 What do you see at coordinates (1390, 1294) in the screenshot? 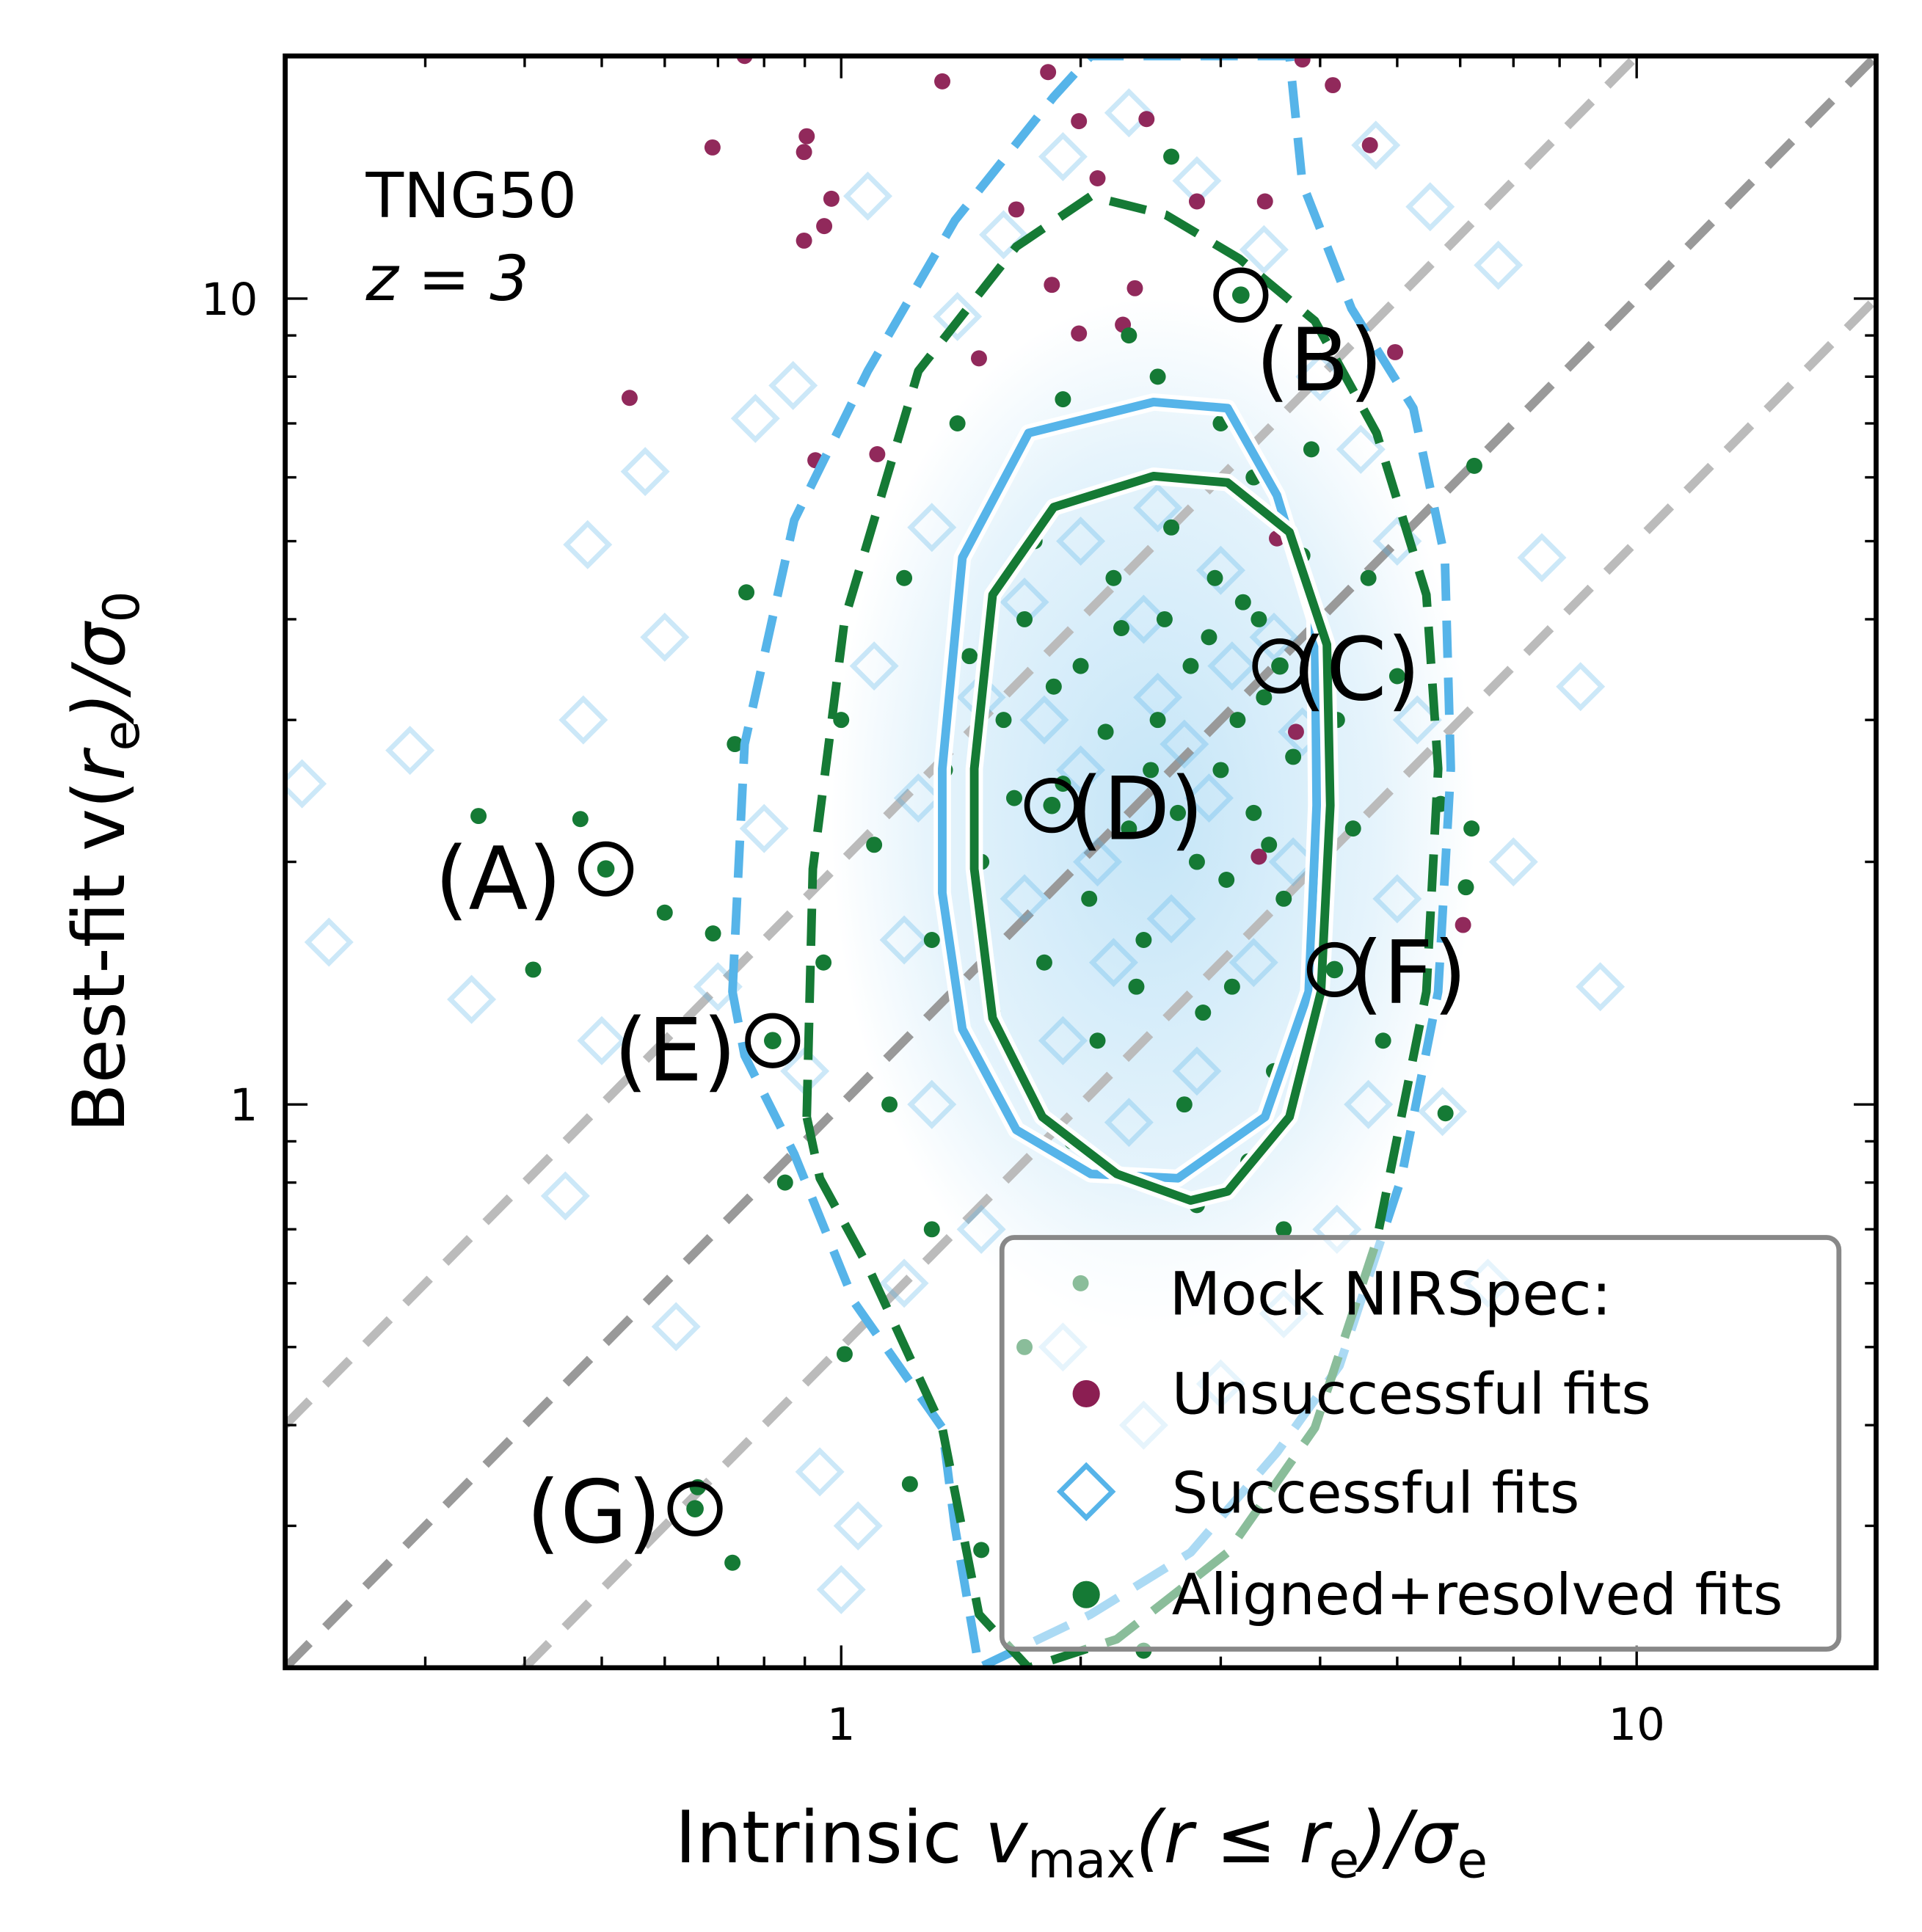
I see `legend-title: Mock NIRSpec:` at bounding box center [1390, 1294].